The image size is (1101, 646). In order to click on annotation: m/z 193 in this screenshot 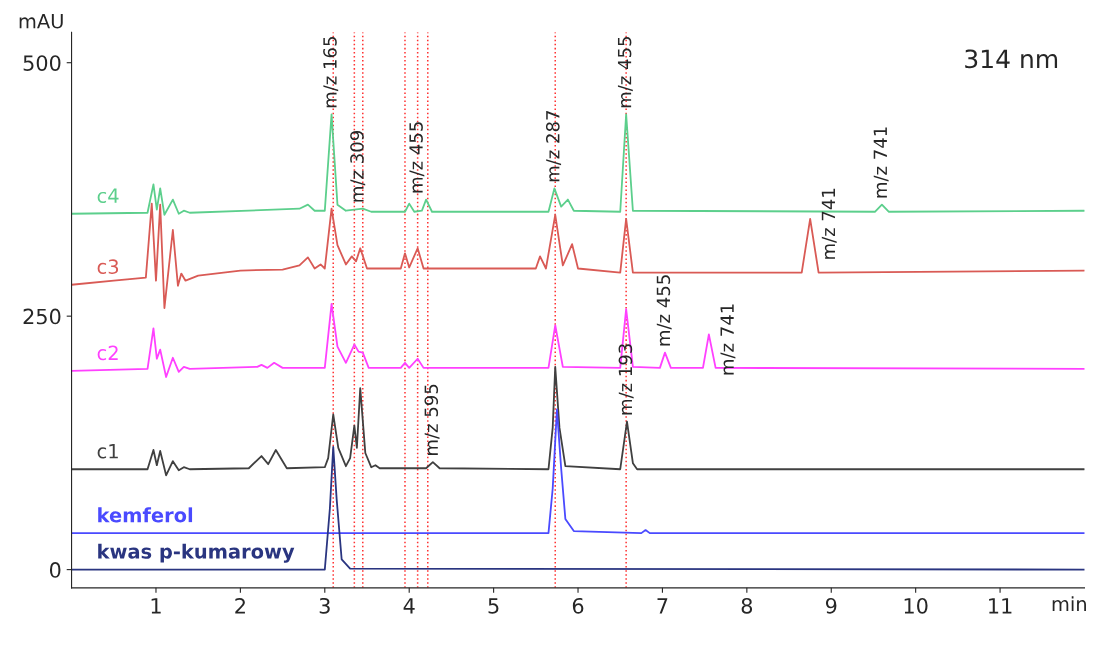, I will do `click(626, 379)`.